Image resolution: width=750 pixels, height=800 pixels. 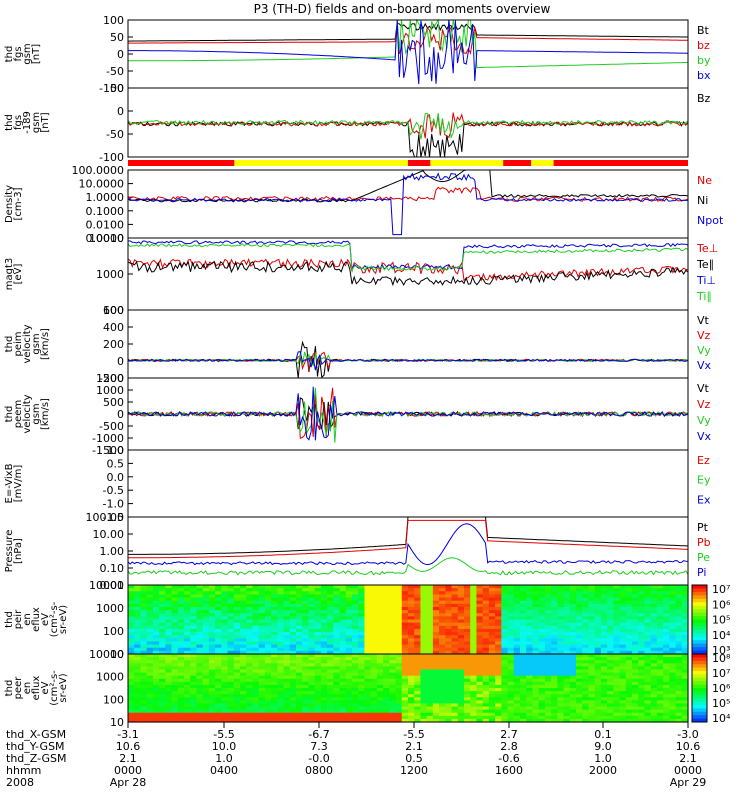 I want to click on series-fgs-by, so click(x=408, y=43).